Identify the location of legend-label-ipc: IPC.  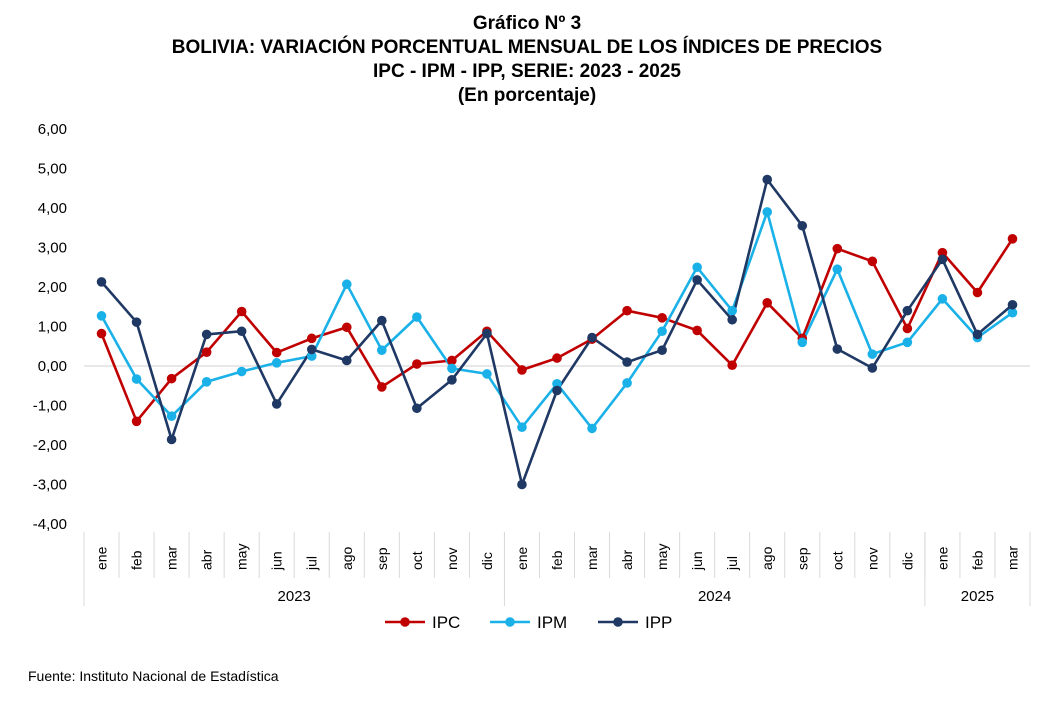
(446, 622).